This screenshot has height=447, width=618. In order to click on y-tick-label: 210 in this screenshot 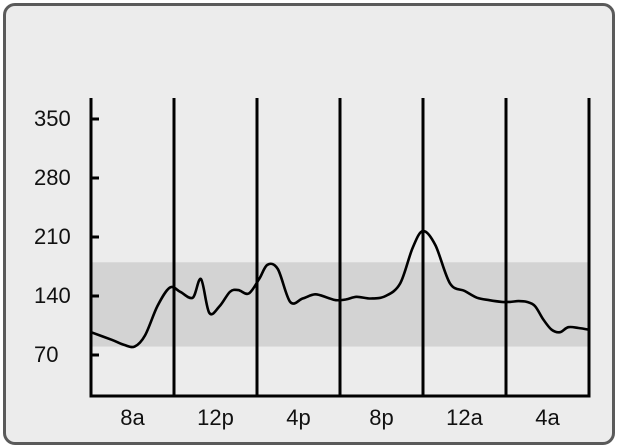, I will do `click(52, 236)`.